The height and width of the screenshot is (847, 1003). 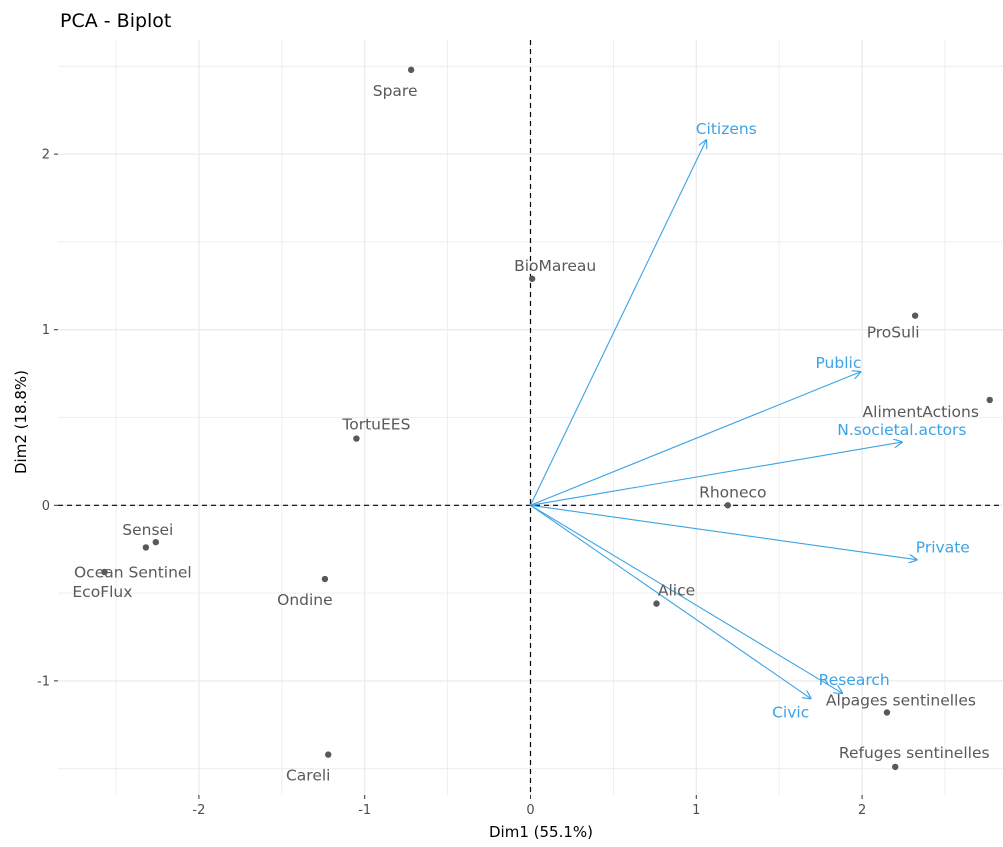 What do you see at coordinates (790, 712) in the screenshot?
I see `variable-label: Civic` at bounding box center [790, 712].